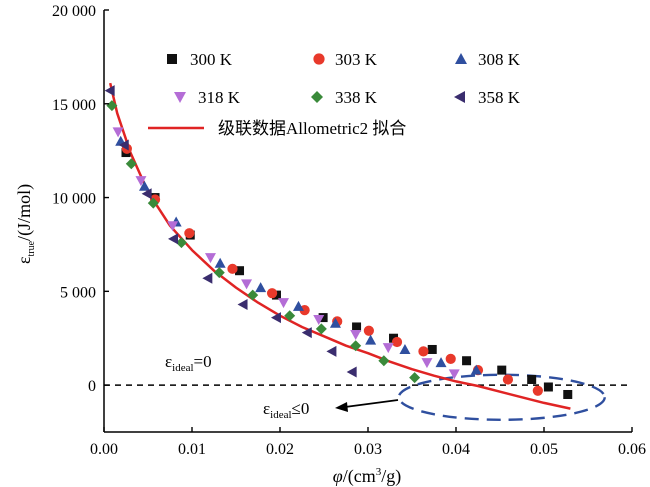  Describe the element at coordinates (368, 449) in the screenshot. I see `x-tick-label: 0.03` at that location.